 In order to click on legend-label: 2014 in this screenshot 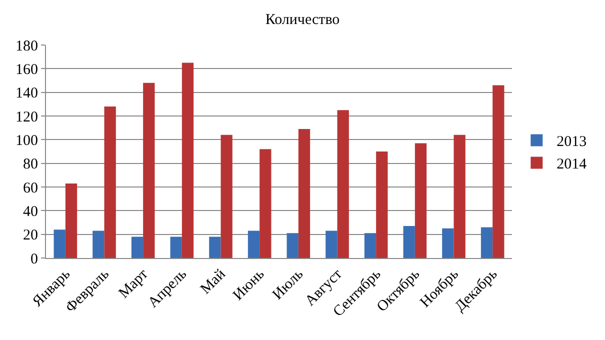, I will do `click(572, 164)`.